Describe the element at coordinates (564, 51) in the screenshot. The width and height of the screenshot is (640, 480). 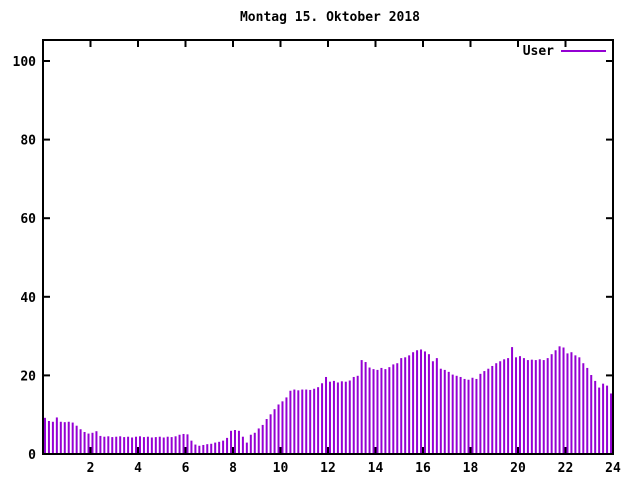
I see `legend: User` at that location.